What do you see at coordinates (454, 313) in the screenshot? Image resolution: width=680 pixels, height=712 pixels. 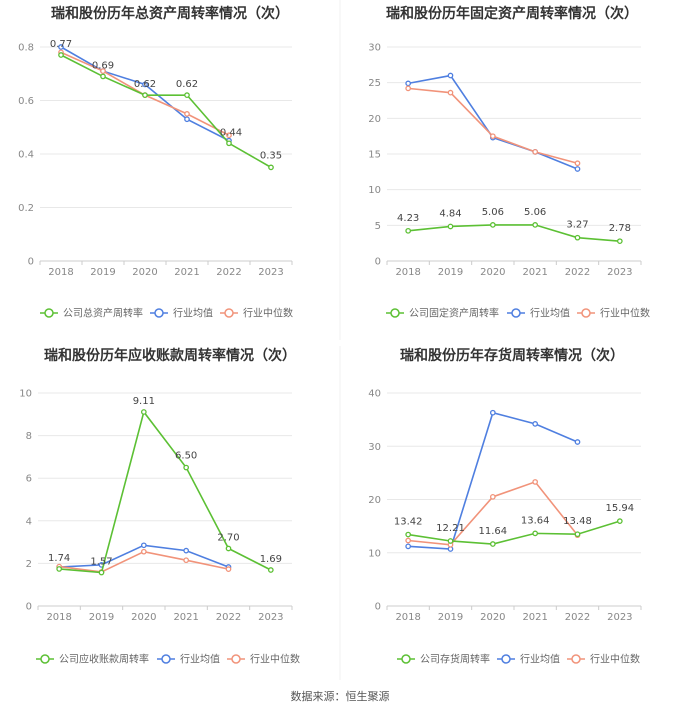 I see `legend-label: 公司固定资产周转率` at bounding box center [454, 313].